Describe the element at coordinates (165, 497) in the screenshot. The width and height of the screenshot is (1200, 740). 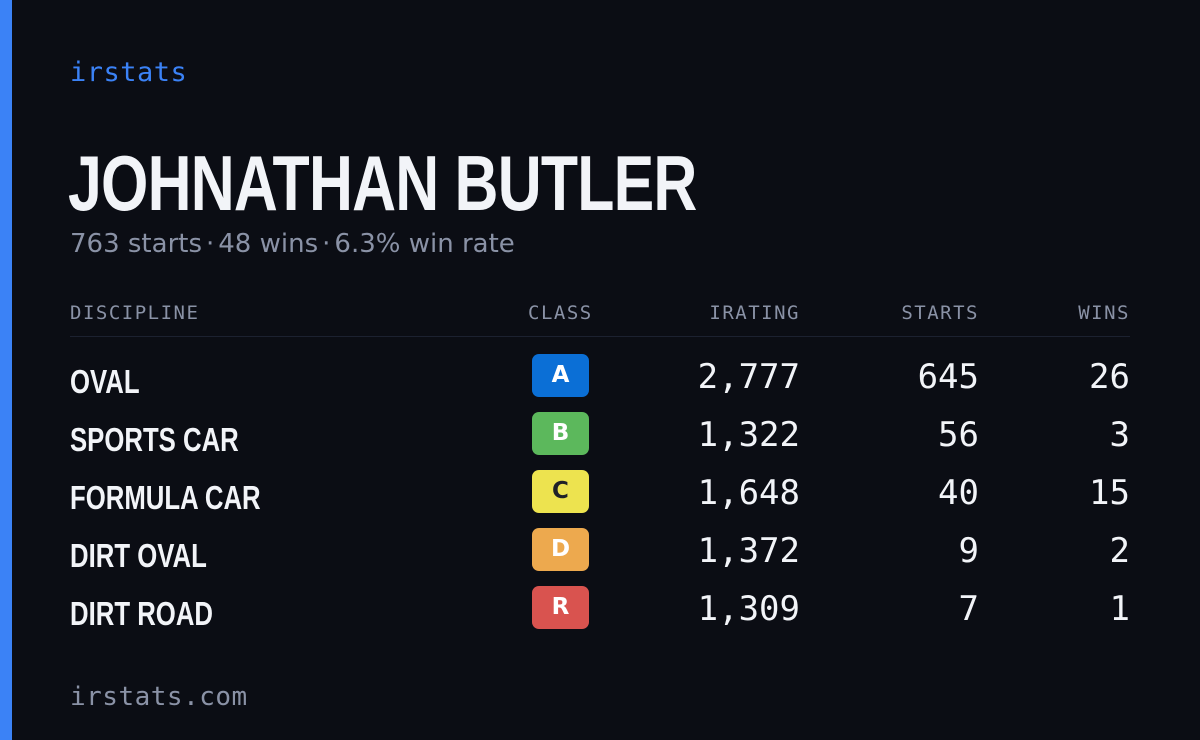
I see `discipline-name: FORMULA CAR` at that location.